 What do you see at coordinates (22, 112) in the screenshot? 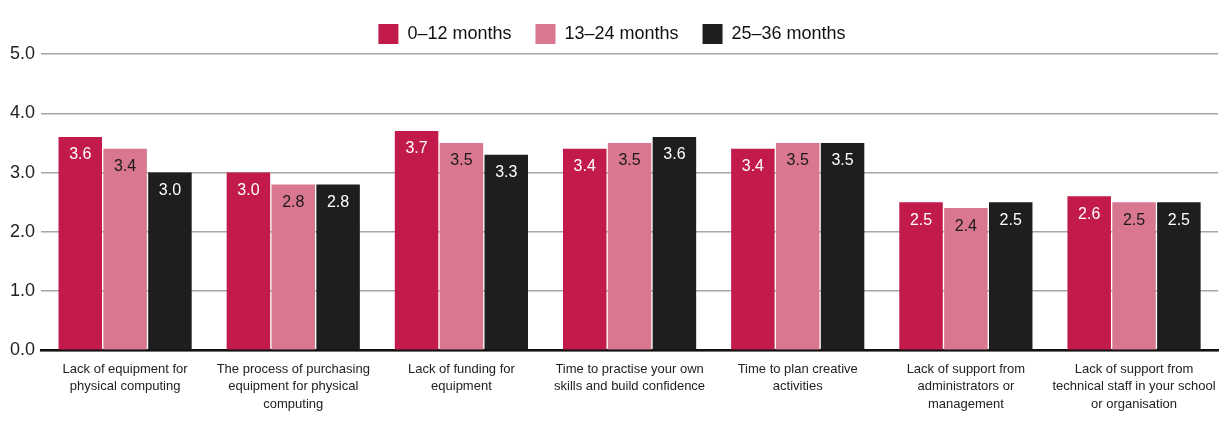
I see `y-tick-label: 4.0` at bounding box center [22, 112].